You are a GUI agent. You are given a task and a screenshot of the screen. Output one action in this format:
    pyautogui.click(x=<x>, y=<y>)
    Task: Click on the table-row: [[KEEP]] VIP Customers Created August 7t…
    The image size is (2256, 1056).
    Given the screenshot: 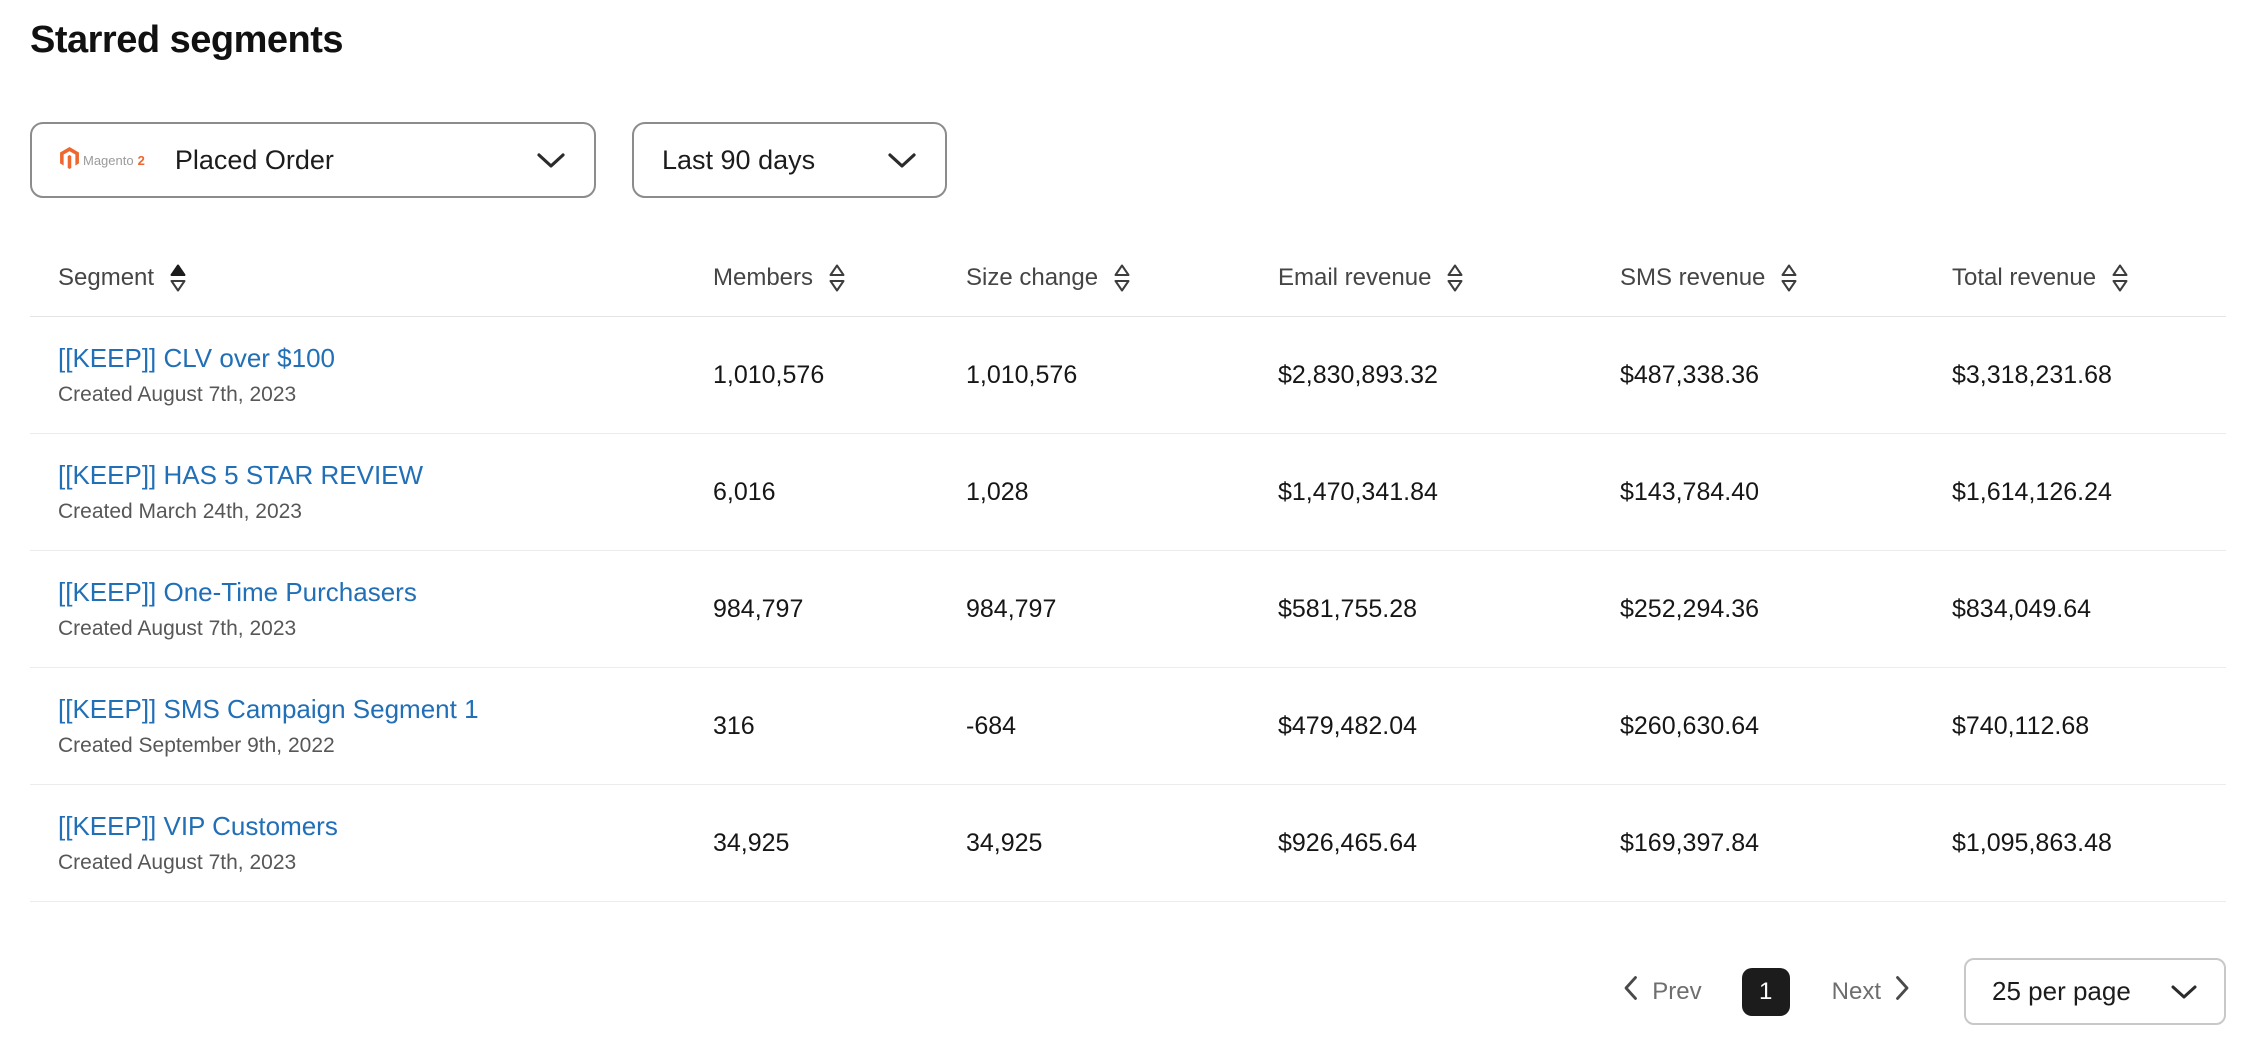 What is the action you would take?
    pyautogui.click(x=1128, y=843)
    